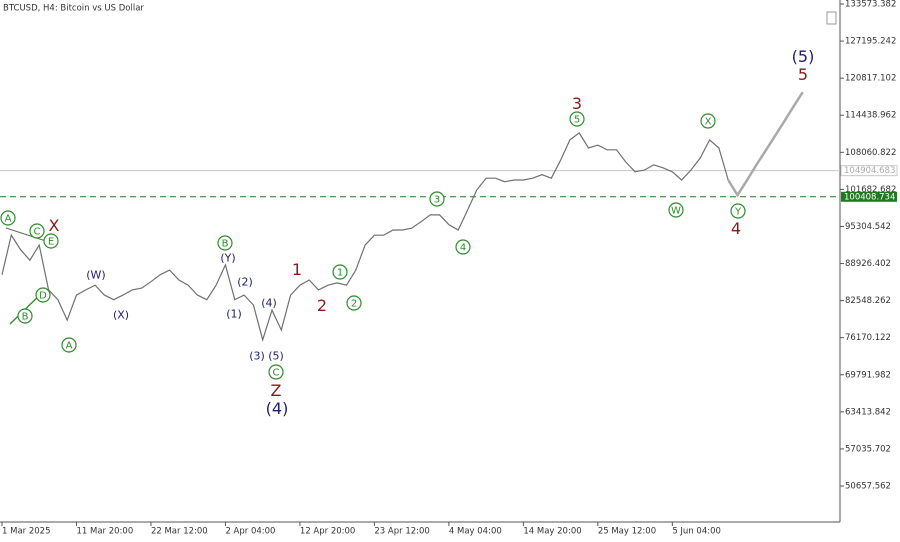  What do you see at coordinates (276, 390) in the screenshot?
I see `wave-label: Z` at bounding box center [276, 390].